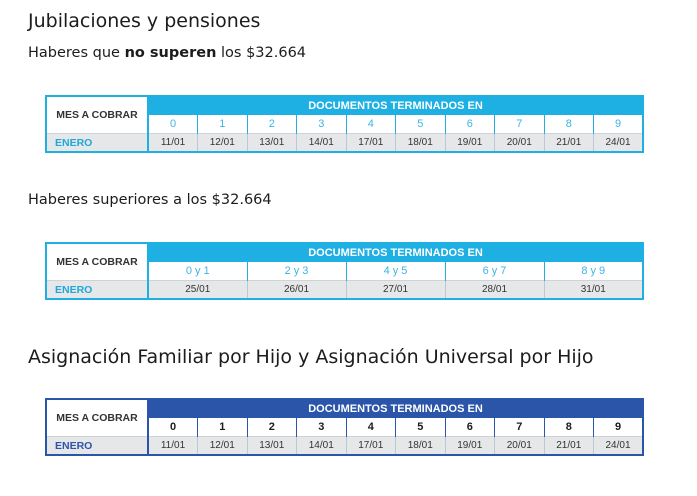 This screenshot has width=697, height=496. Describe the element at coordinates (495, 289) in the screenshot. I see `date-cell: 28/01` at that location.